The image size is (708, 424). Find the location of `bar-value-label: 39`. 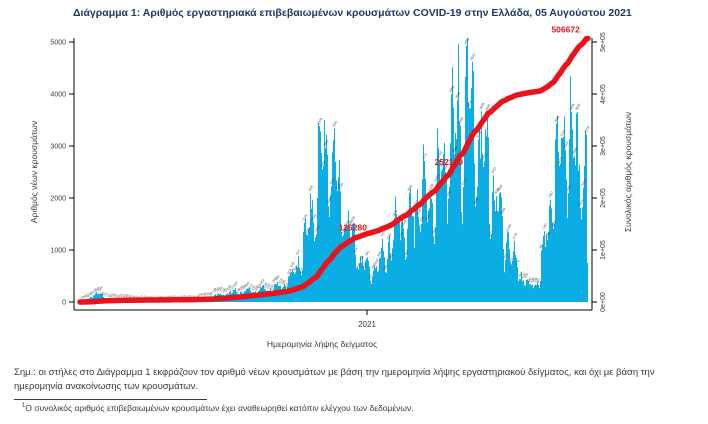

bar-value-label: 39 is located at coordinates (84, 296).